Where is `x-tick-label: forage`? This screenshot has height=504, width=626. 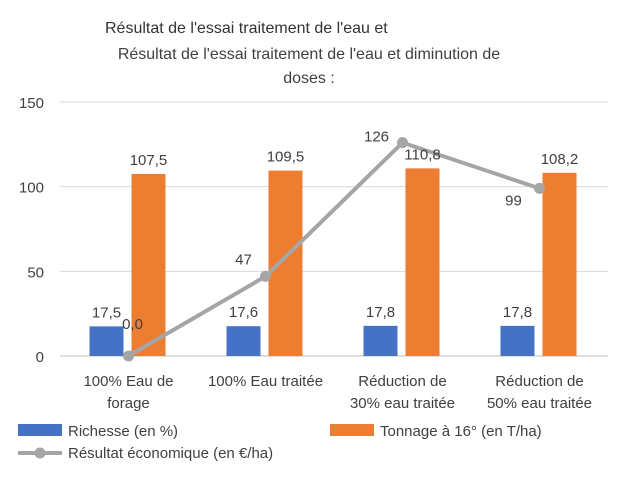
x-tick-label: forage is located at coordinates (128, 403).